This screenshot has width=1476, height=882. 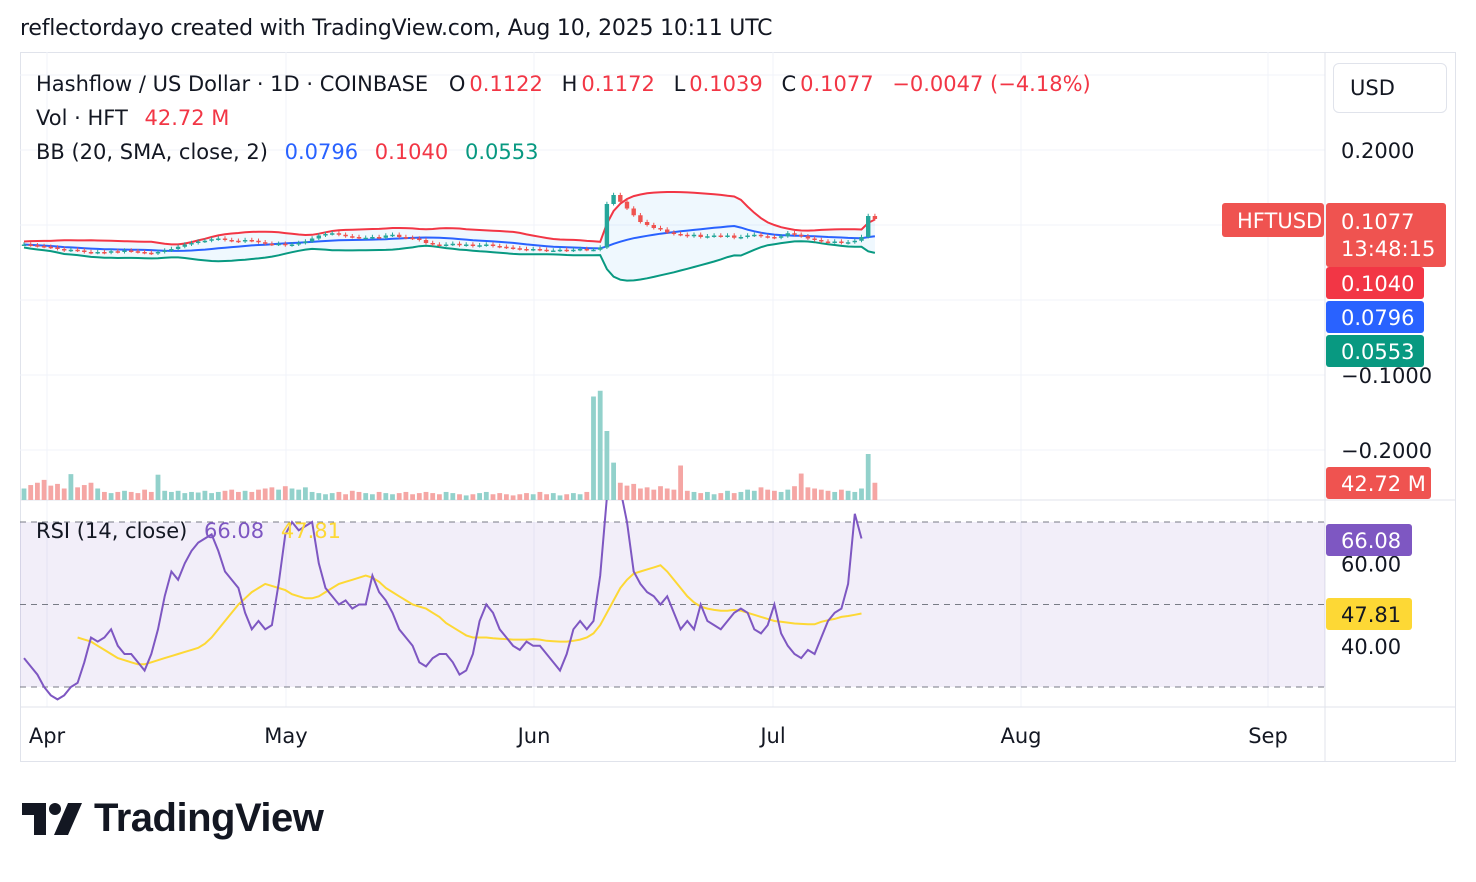 I want to click on bb-label: BB (20, SMA, close, 2), so click(x=152, y=152).